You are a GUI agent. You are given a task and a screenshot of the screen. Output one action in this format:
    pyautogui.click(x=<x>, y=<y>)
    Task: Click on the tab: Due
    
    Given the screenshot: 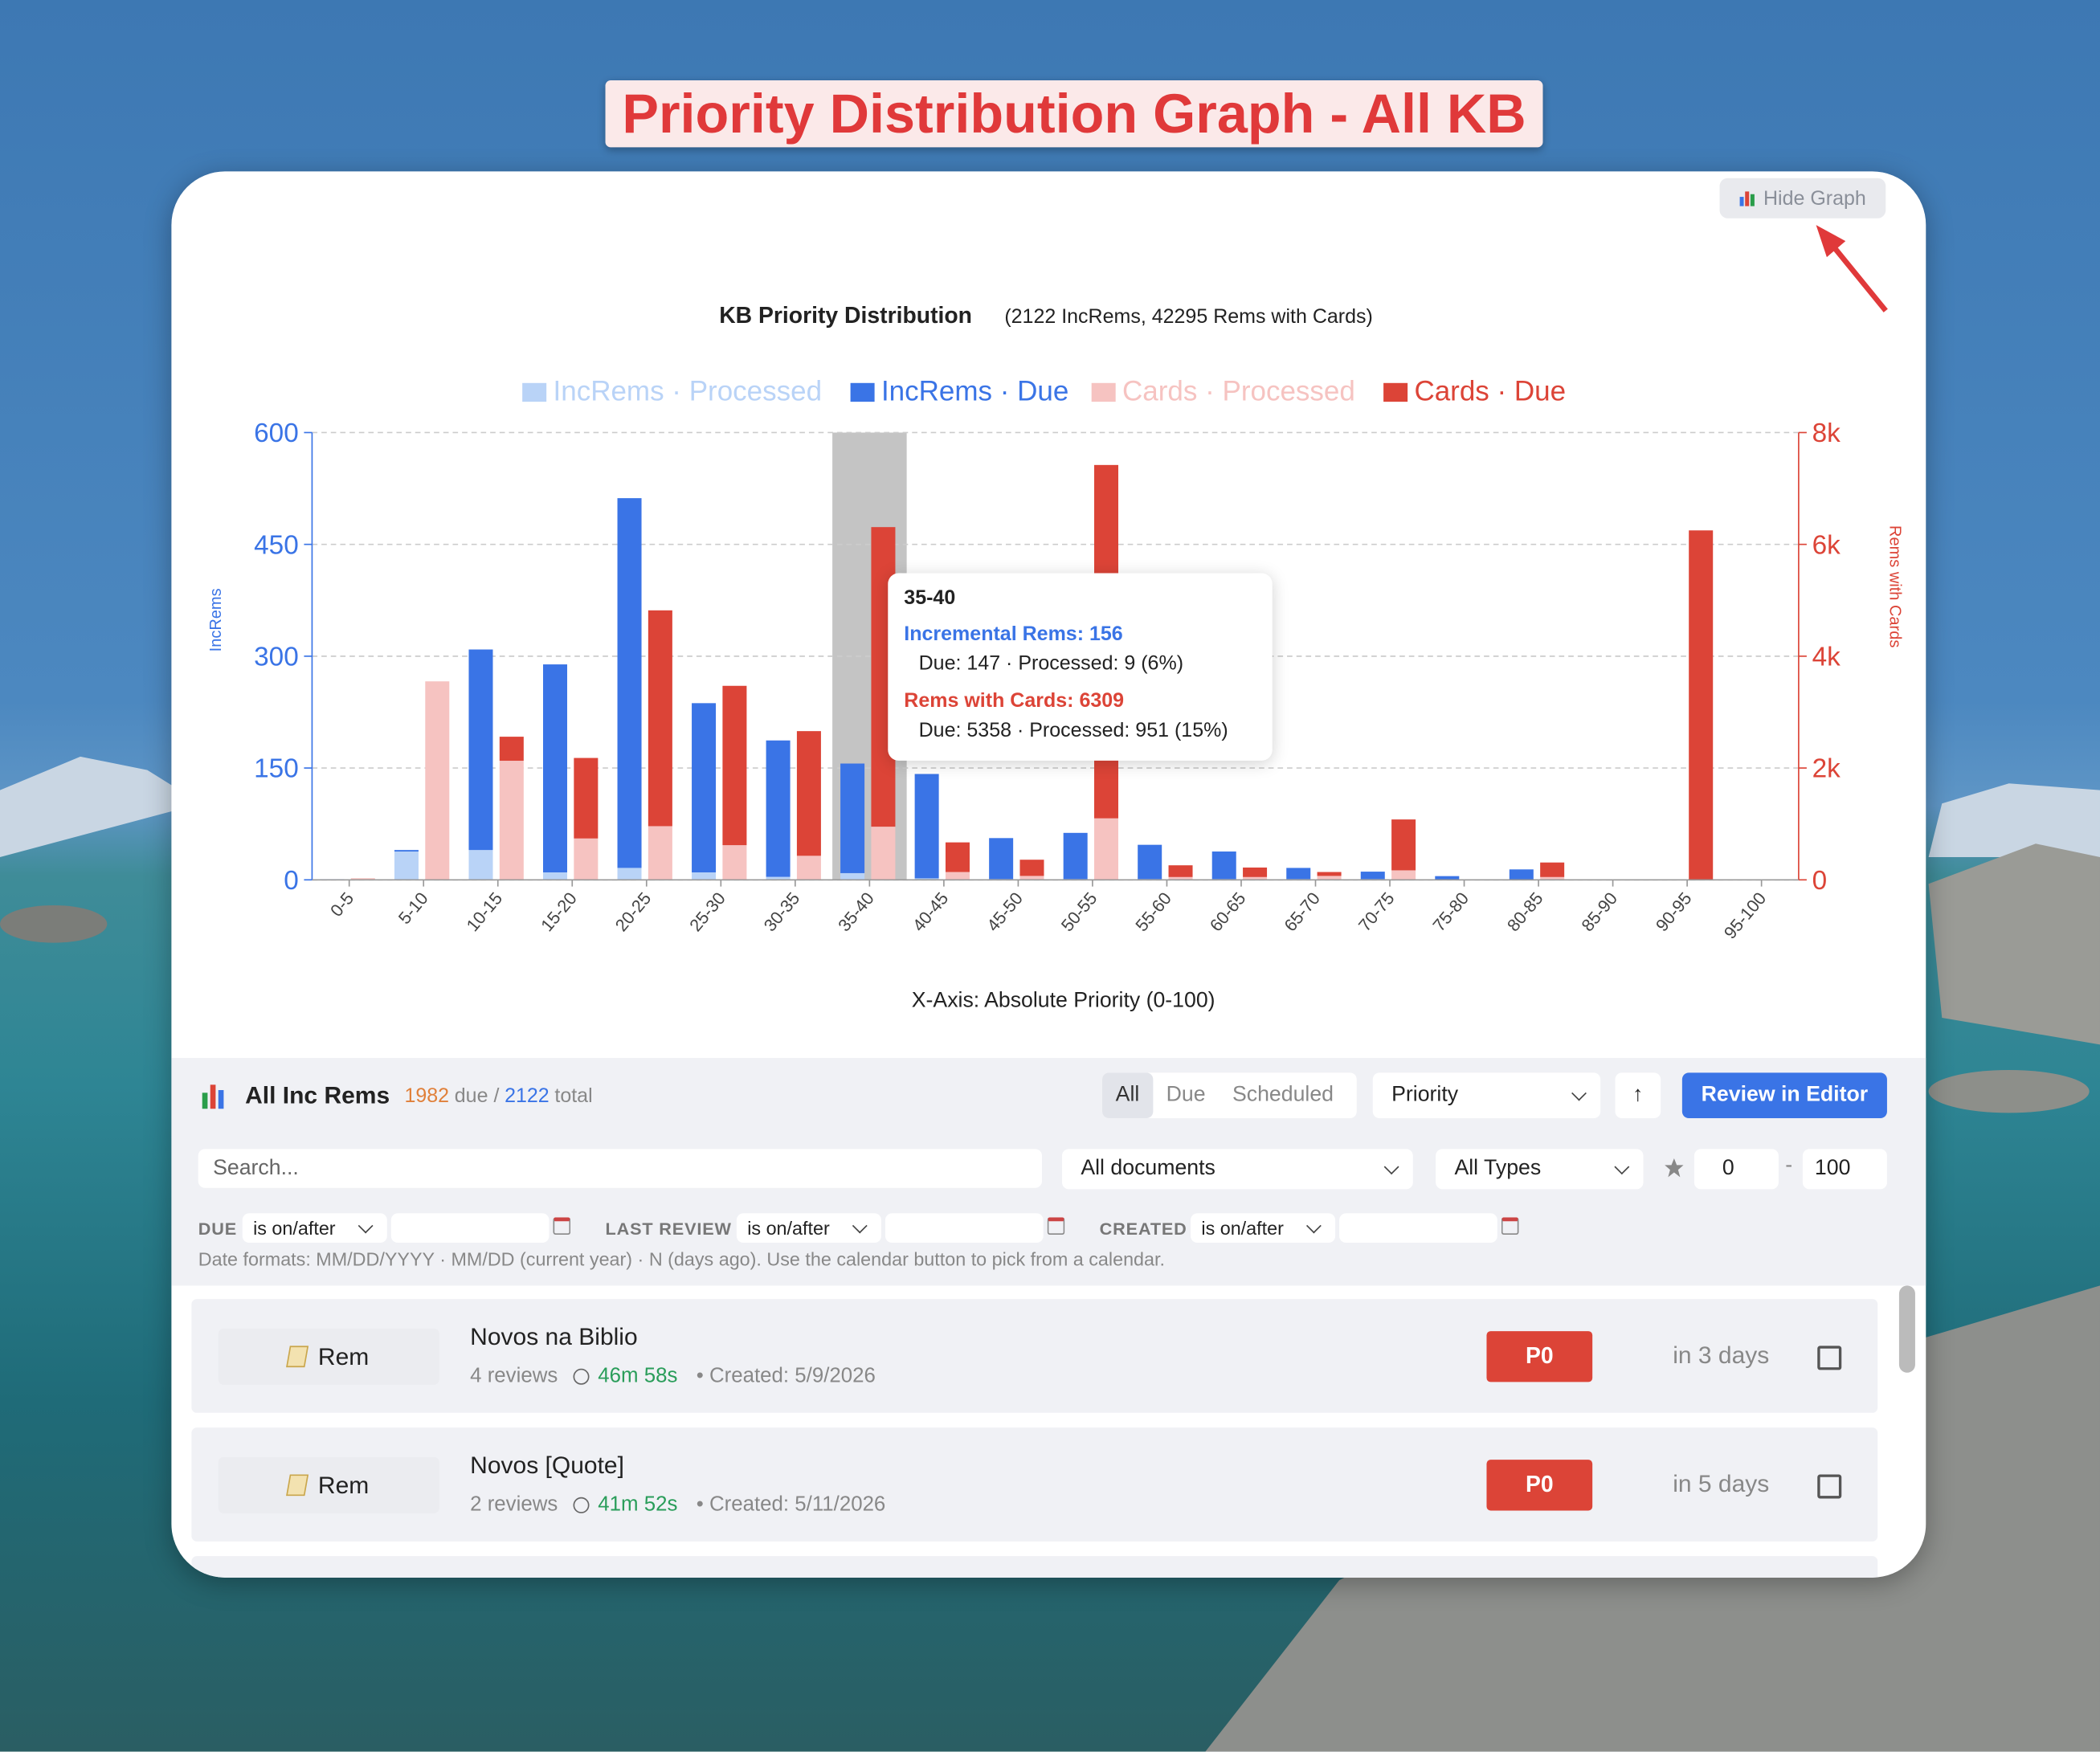 What is the action you would take?
    pyautogui.click(x=1186, y=1095)
    